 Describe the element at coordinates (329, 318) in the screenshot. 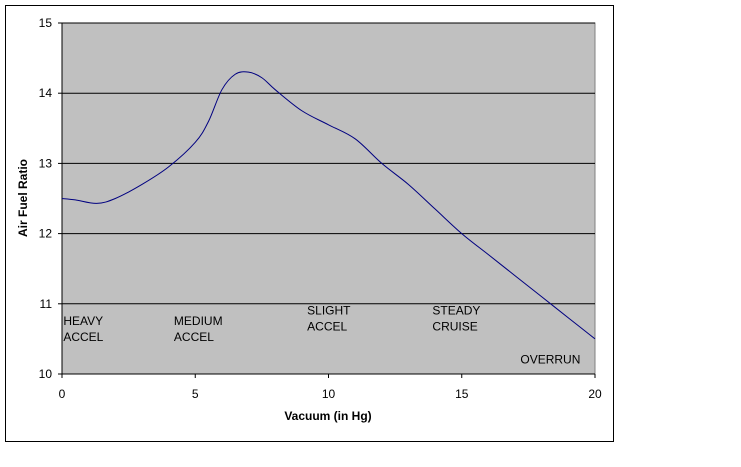

I see `annotation-label: SLIGHT ACCEL` at that location.